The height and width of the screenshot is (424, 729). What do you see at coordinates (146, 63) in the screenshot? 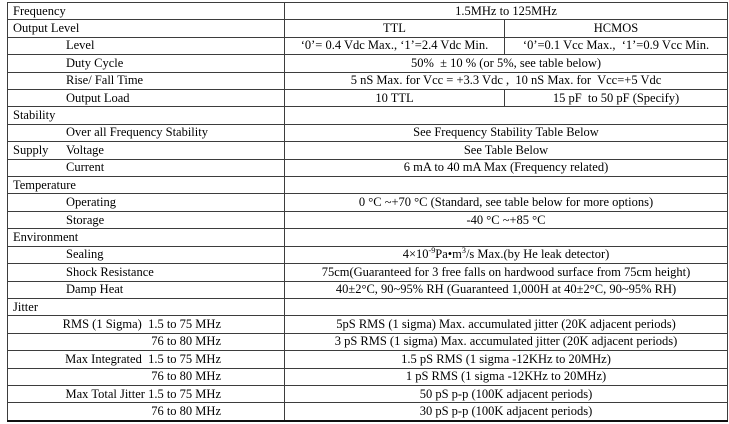
I see `spec-label: Duty Cycle` at bounding box center [146, 63].